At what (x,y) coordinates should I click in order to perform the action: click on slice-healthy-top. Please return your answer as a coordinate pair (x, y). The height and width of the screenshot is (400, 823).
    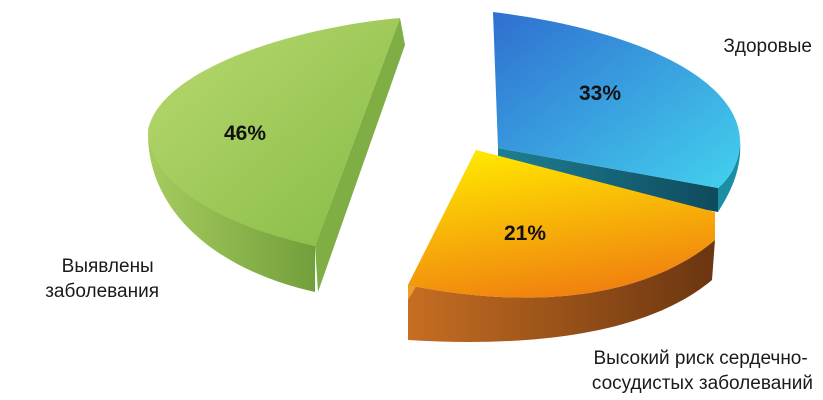
    Looking at the image, I should click on (616, 100).